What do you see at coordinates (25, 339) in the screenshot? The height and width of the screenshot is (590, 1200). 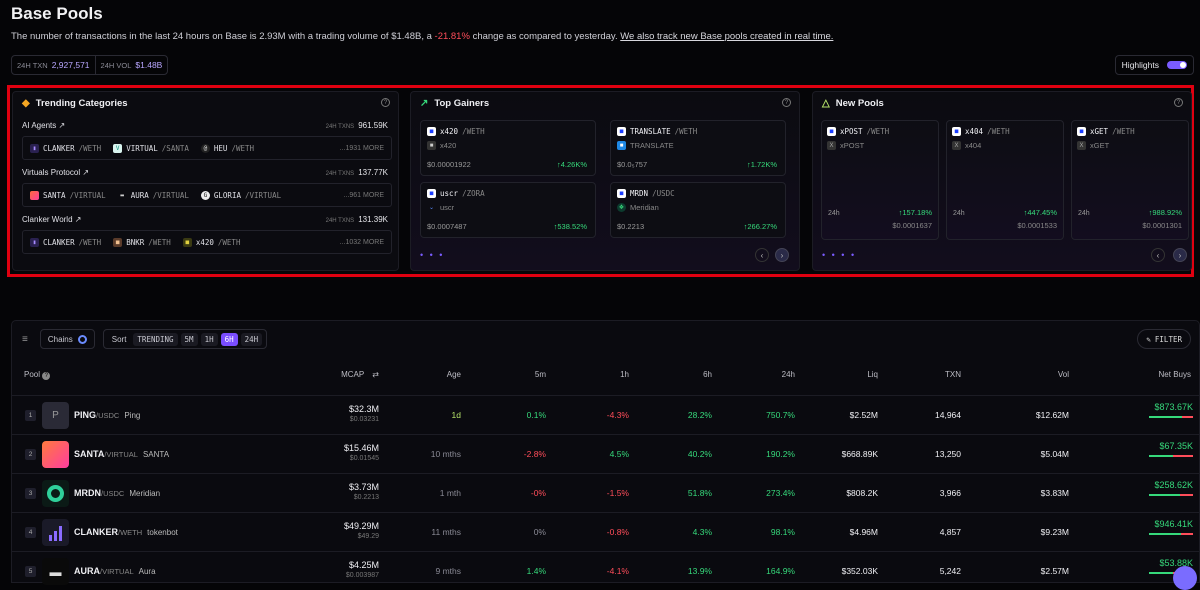 I see `sliders-icon: ≡` at bounding box center [25, 339].